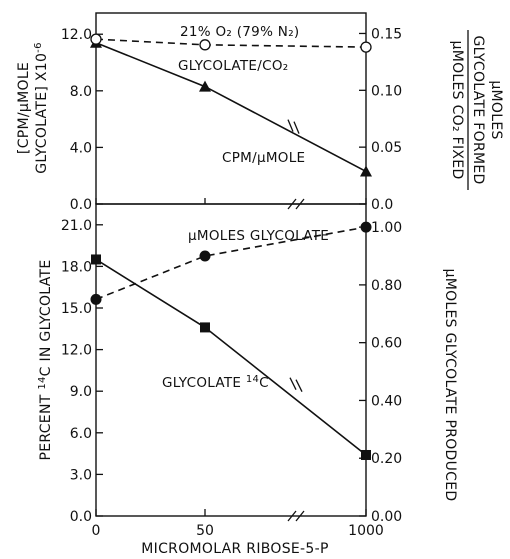 The height and width of the screenshot is (559, 510). What do you see at coordinates (450, 385) in the screenshot?
I see `bottom-right-axis-title: μMOLES GLYCOLATE PRODUCED` at bounding box center [450, 385].